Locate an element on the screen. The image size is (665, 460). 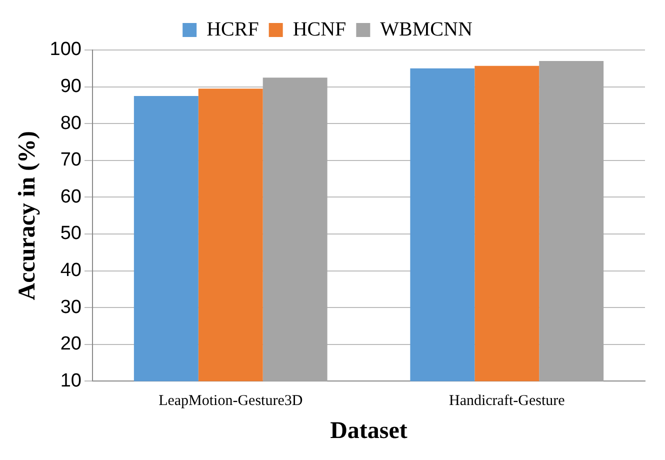
y-axis-title: Accuracy in (%) is located at coordinates (27, 215).